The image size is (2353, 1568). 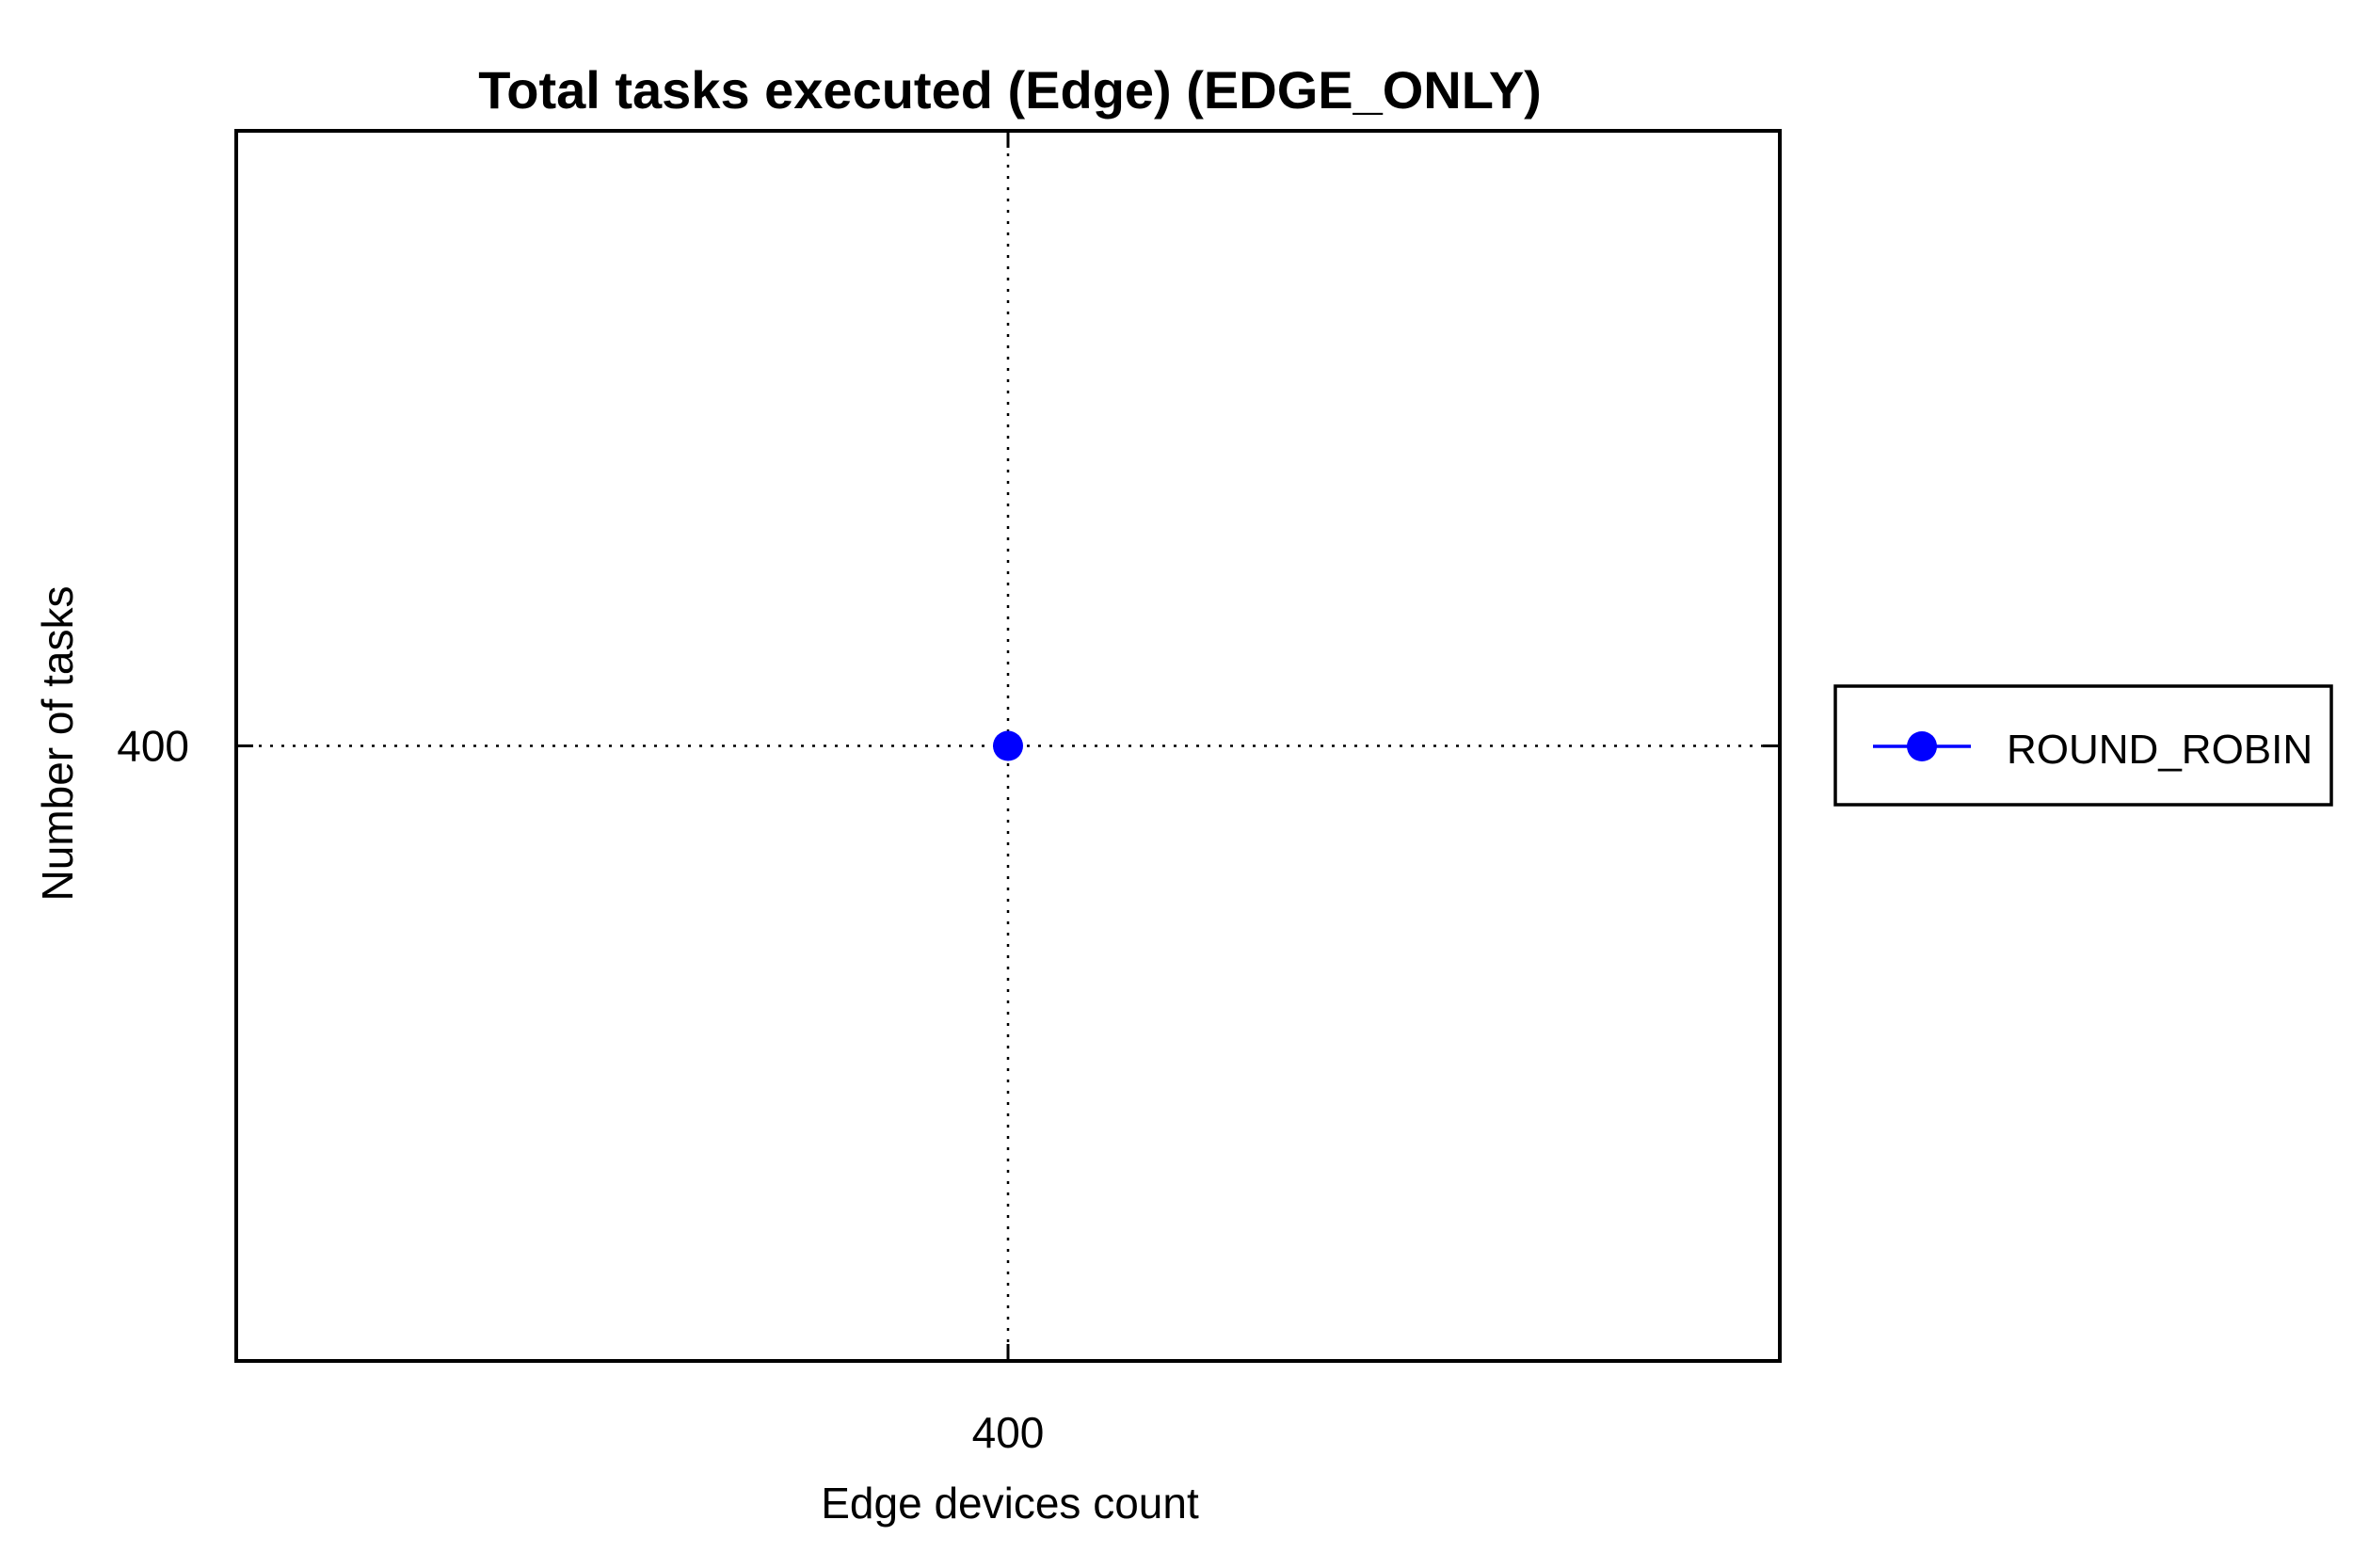 What do you see at coordinates (153, 746) in the screenshot?
I see `y-tick-label: 400` at bounding box center [153, 746].